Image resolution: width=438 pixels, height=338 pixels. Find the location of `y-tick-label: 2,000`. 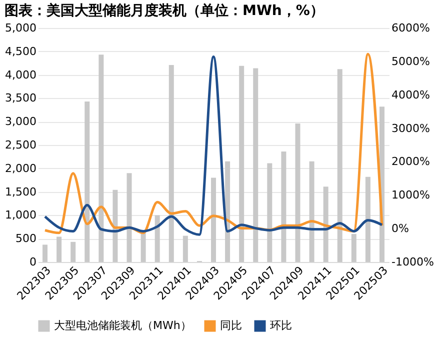

y-tick-label: 2,000 is located at coordinates (20, 168).